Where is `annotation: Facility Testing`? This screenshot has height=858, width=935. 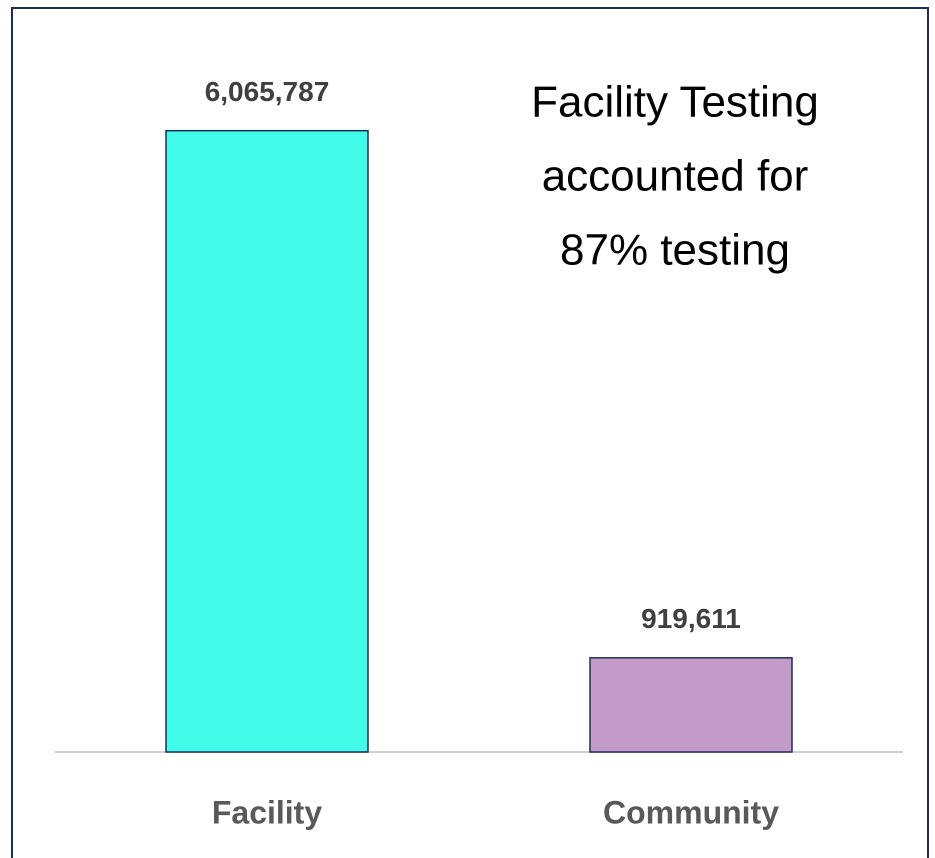
annotation: Facility Testing is located at coordinates (675, 102).